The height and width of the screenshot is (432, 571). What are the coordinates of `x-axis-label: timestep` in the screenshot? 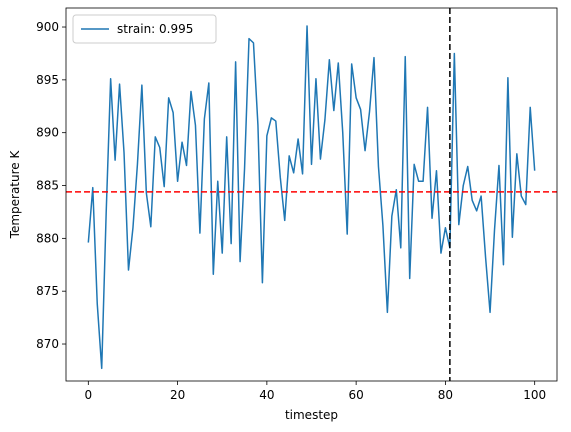 It's located at (311, 415).